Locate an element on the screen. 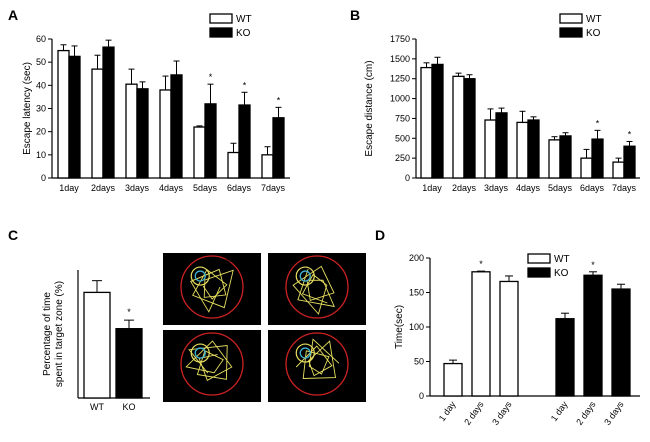 This screenshot has width=650, height=442. y-tick-label-a: 60 is located at coordinates (41, 39).